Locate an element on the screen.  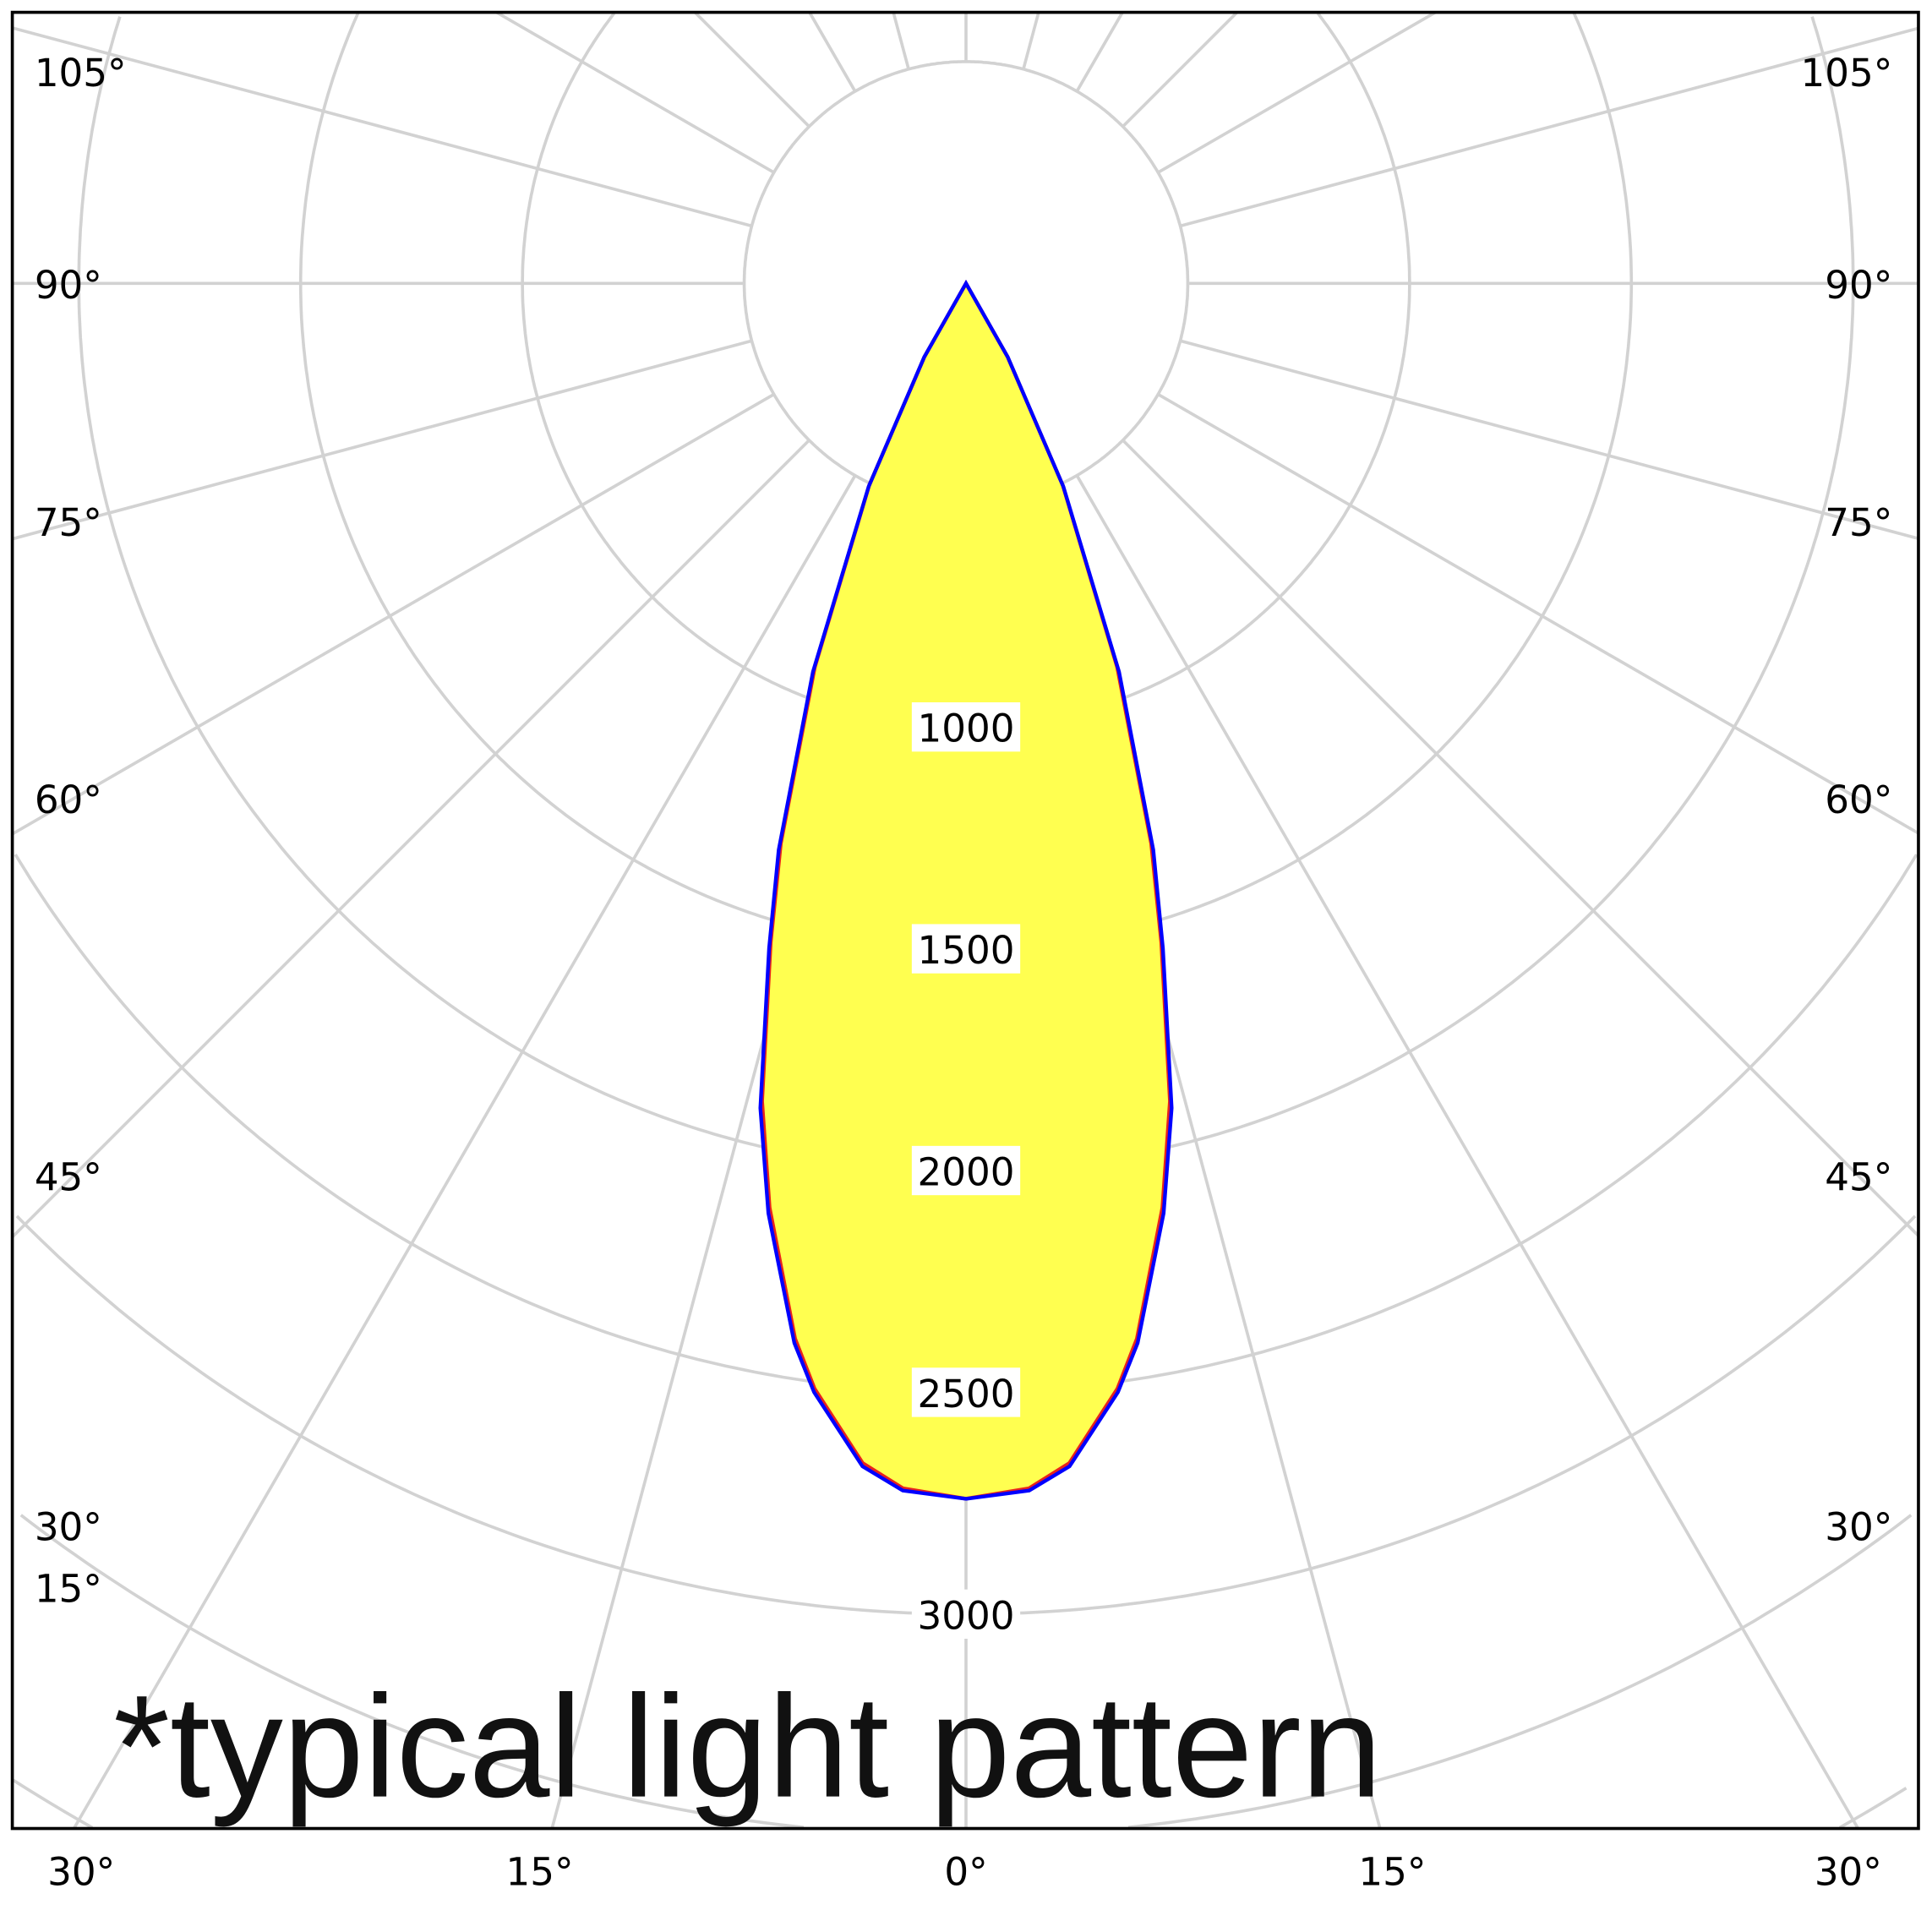
radial-tick-label: 1500 is located at coordinates (966, 950).